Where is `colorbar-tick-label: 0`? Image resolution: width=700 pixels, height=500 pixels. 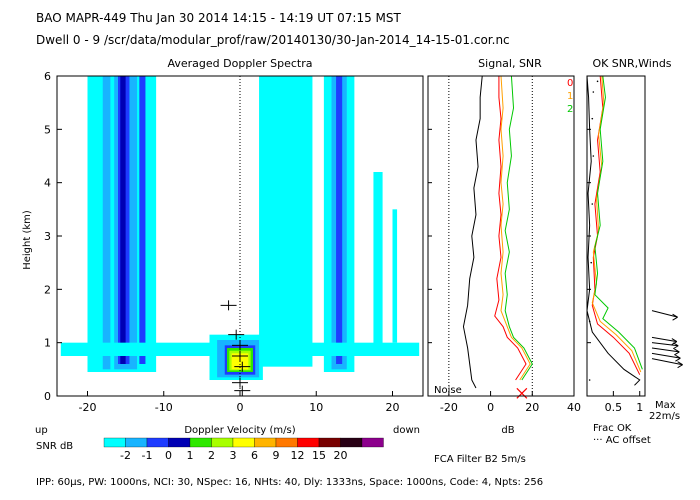 colorbar-tick-label: 0 is located at coordinates (168, 455).